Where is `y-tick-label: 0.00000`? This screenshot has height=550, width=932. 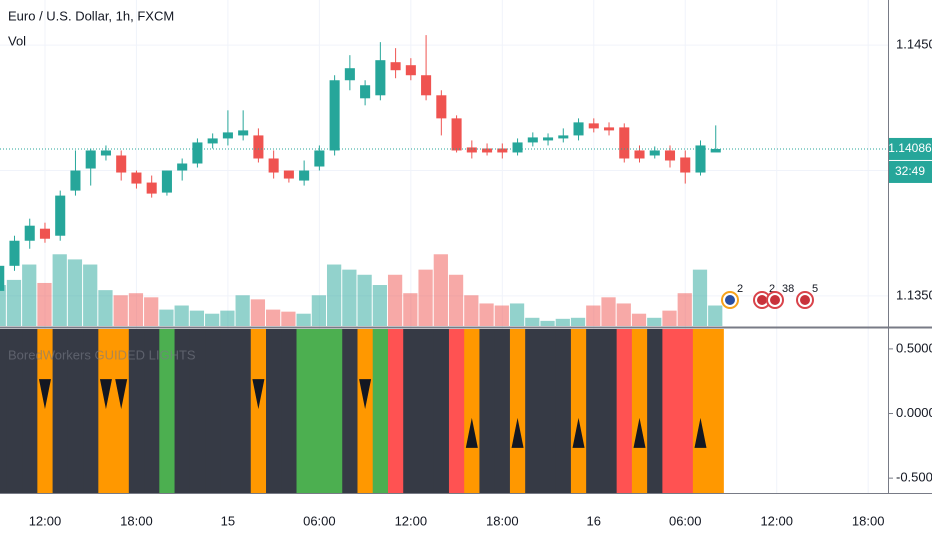
y-tick-label: 0.00000 is located at coordinates (914, 412).